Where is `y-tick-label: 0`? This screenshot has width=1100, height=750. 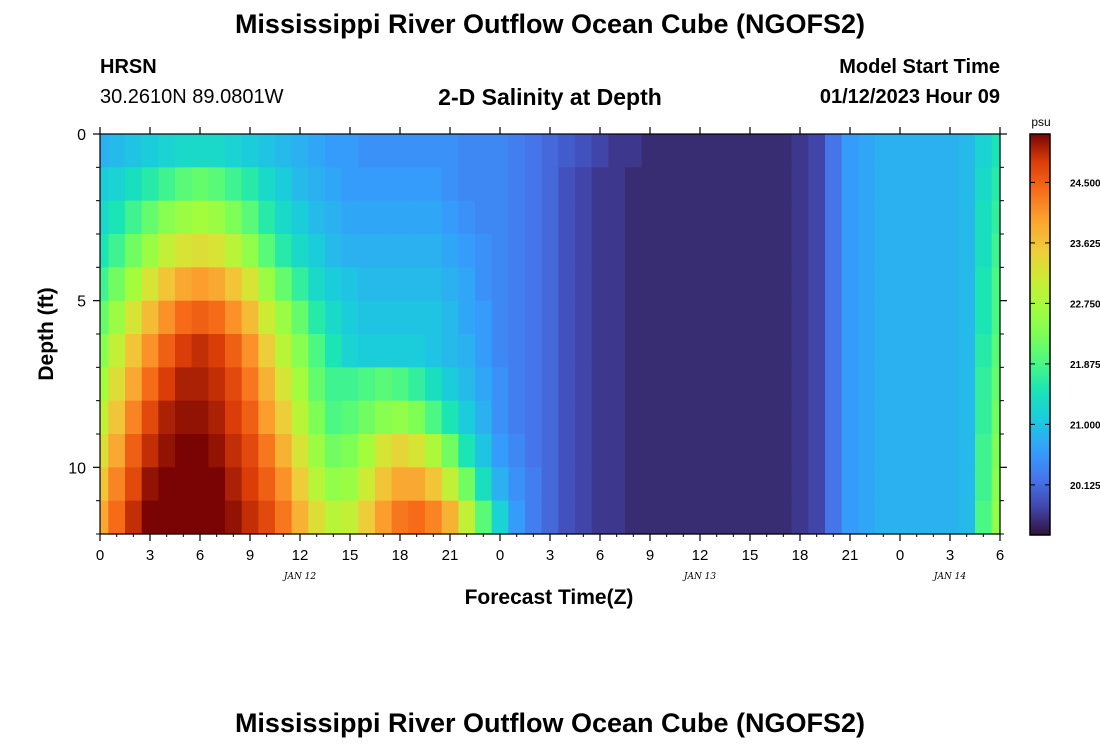 y-tick-label: 0 is located at coordinates (81, 135).